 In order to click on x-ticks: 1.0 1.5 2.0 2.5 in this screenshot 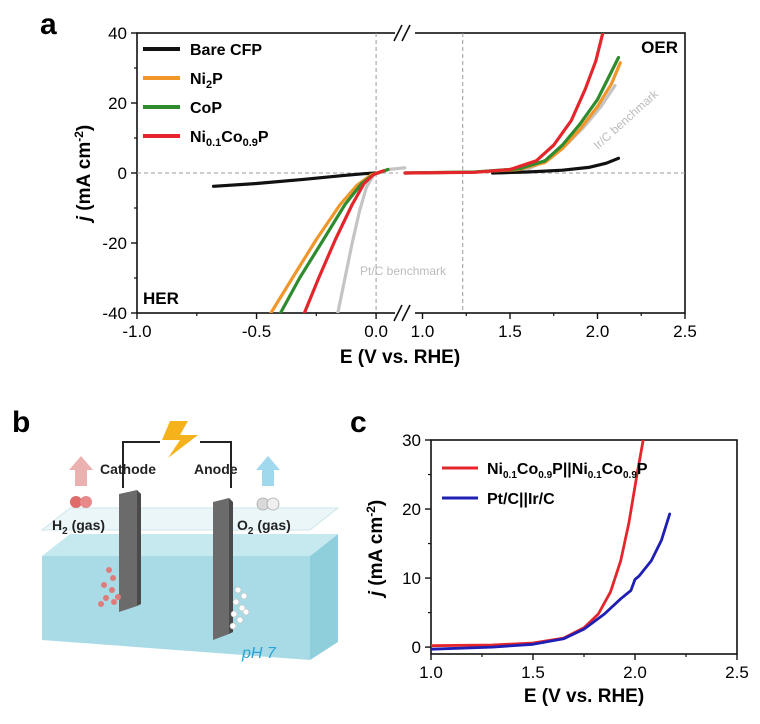, I will do `click(584, 668)`.